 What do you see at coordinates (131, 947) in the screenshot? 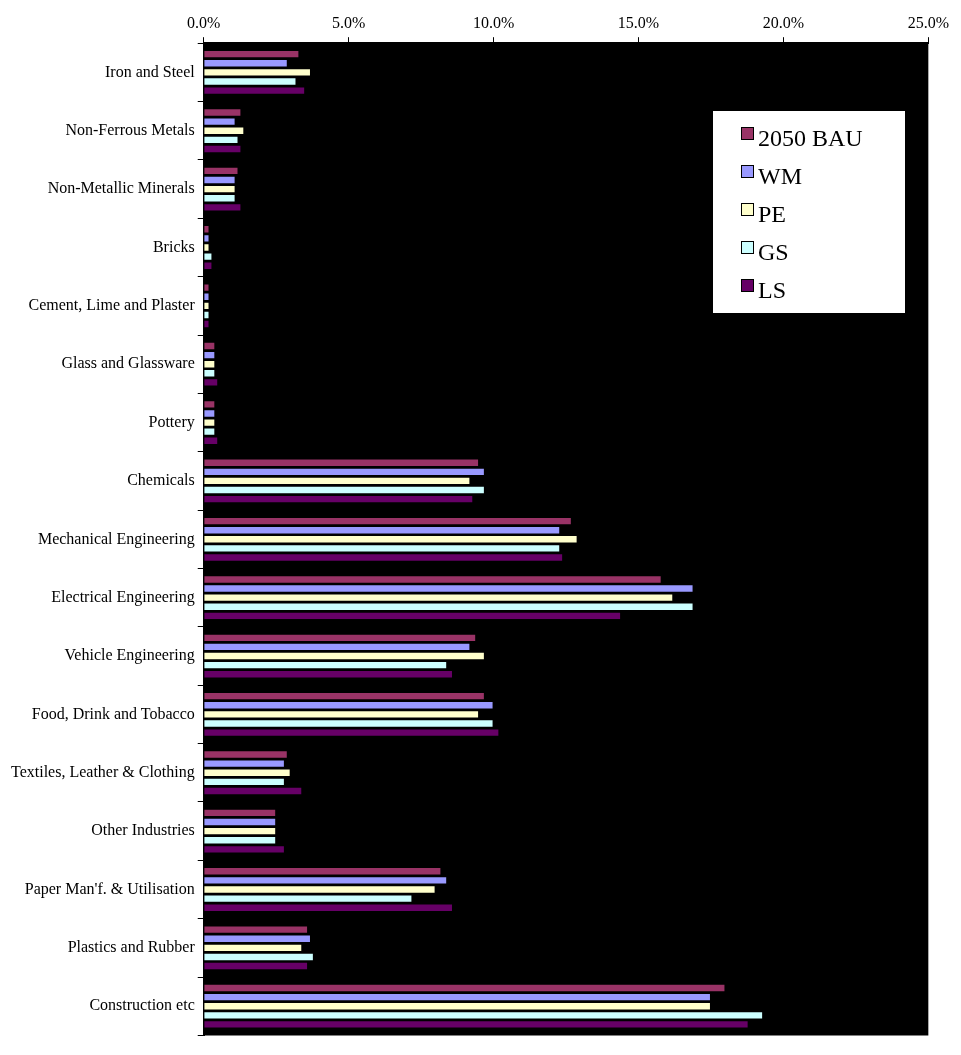
I see `y-tick-label: Plastics and Rubber` at bounding box center [131, 947].